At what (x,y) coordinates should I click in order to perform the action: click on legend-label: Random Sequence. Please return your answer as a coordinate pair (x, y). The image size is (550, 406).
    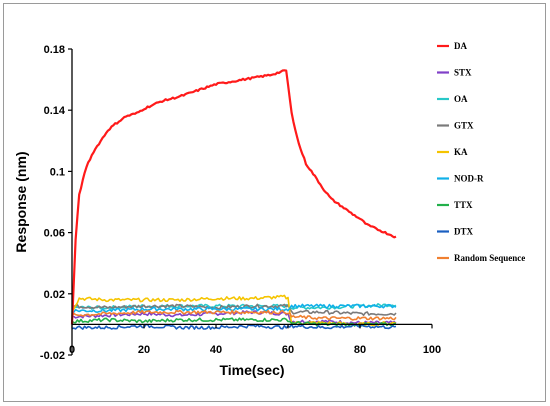
    Looking at the image, I should click on (489, 258).